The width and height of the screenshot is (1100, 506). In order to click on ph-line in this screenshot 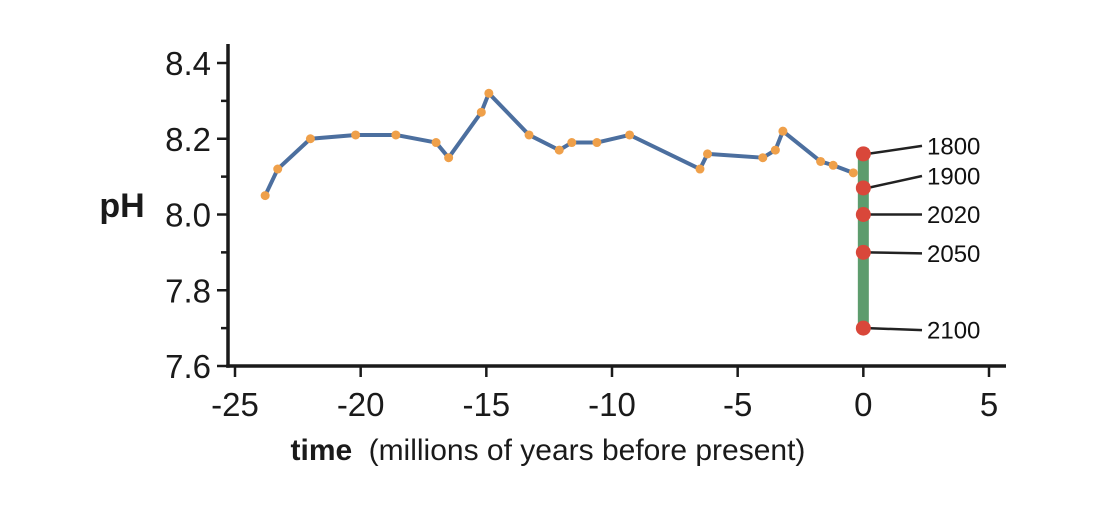, I will do `click(559, 144)`.